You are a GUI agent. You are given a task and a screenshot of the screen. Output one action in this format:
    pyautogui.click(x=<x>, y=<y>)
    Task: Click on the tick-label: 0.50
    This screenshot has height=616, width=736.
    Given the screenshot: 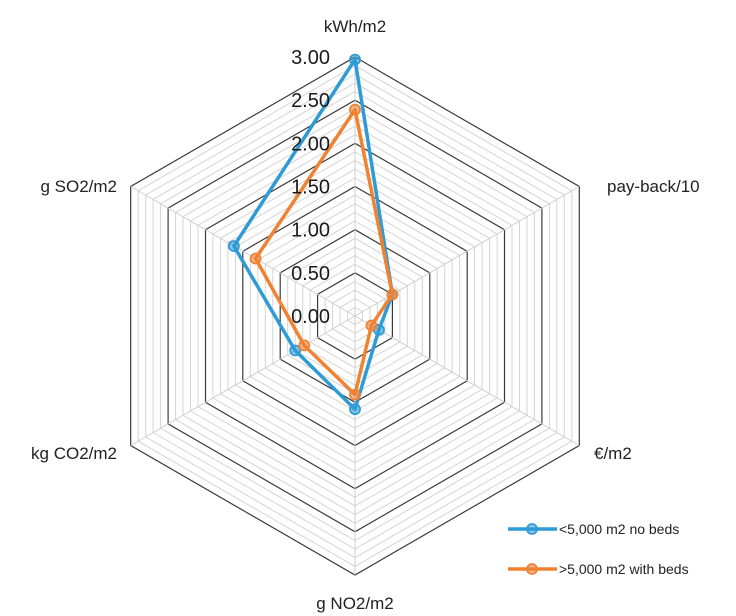 What is the action you would take?
    pyautogui.click(x=310, y=274)
    